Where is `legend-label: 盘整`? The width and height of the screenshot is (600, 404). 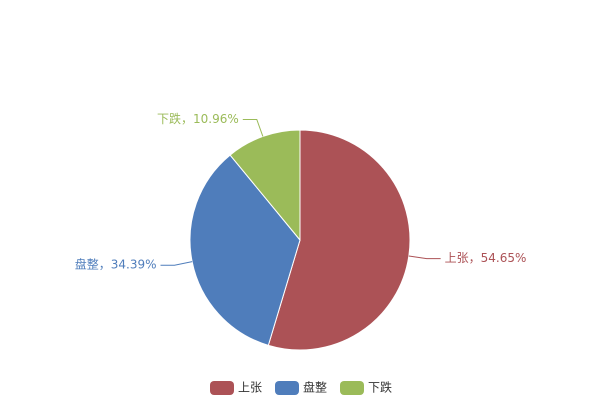
legend-label: 盘整 is located at coordinates (315, 387).